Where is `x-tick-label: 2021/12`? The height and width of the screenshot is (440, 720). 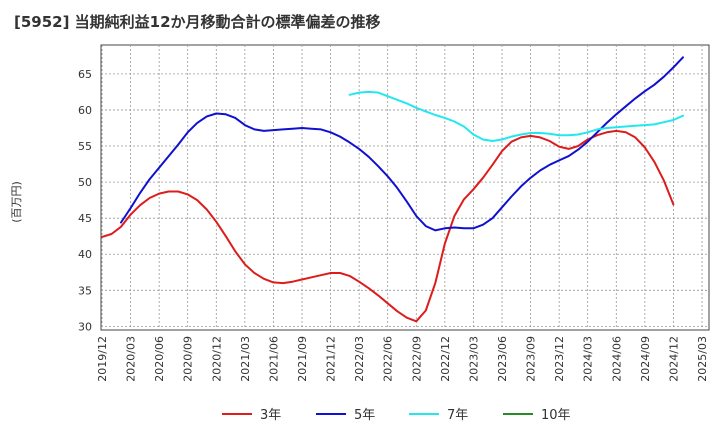 x-tick-label: 2021/12 is located at coordinates (331, 359).